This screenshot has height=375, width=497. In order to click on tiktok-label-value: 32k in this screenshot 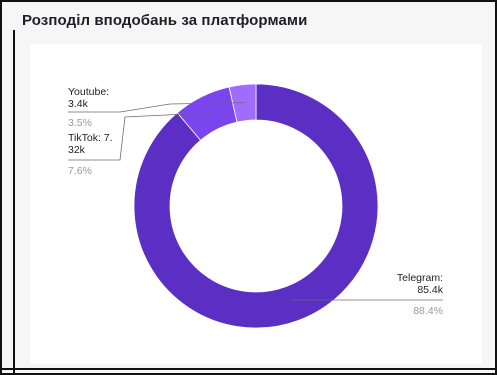, I will do `click(76, 150)`.